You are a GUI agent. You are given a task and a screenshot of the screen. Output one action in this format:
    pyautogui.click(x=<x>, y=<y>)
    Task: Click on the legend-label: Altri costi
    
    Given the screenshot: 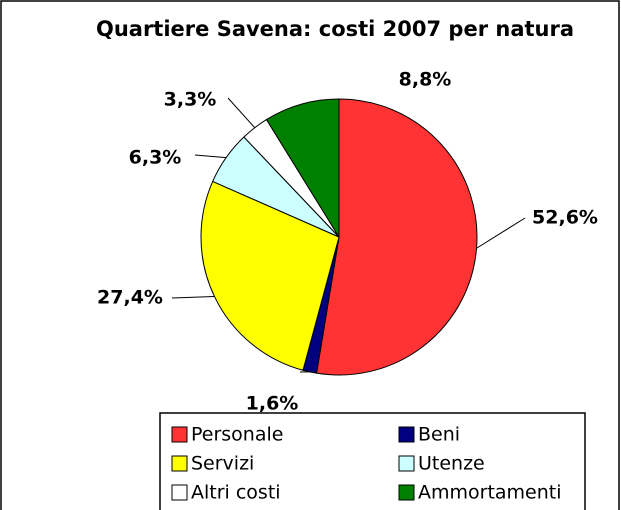 What is the action you would take?
    pyautogui.click(x=236, y=493)
    